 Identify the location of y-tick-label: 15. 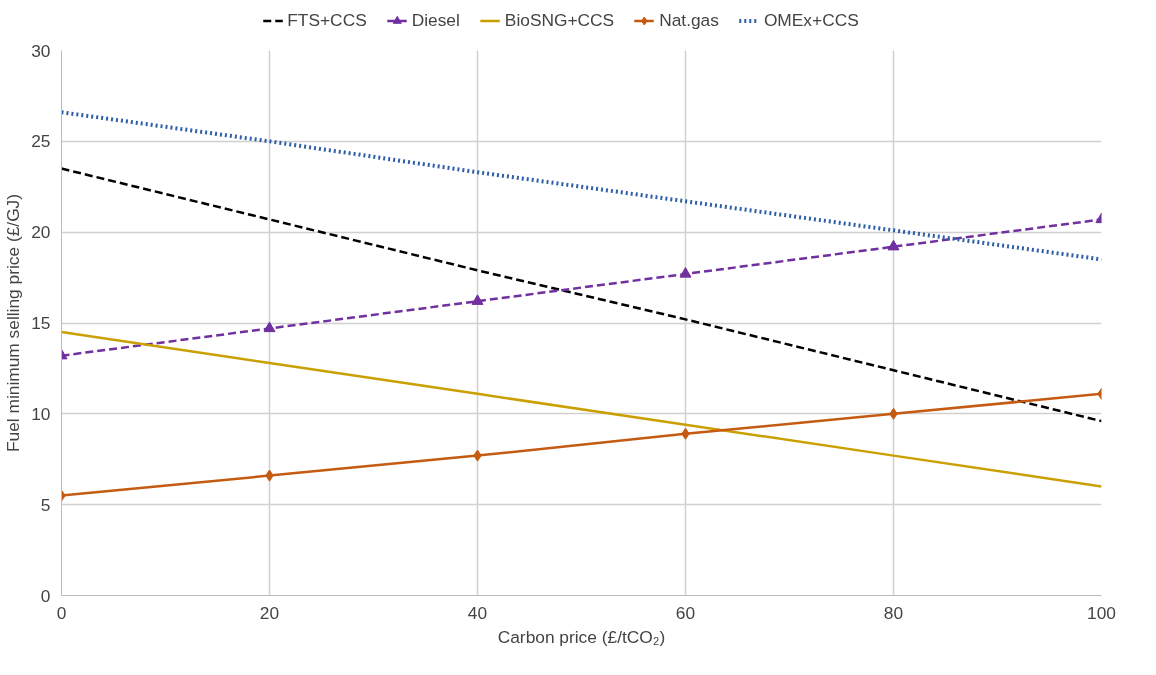
(41, 323).